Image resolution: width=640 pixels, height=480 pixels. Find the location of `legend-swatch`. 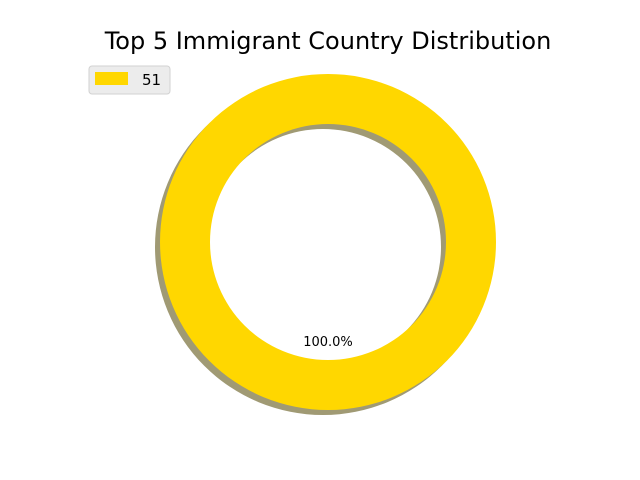

legend-swatch is located at coordinates (111, 78).